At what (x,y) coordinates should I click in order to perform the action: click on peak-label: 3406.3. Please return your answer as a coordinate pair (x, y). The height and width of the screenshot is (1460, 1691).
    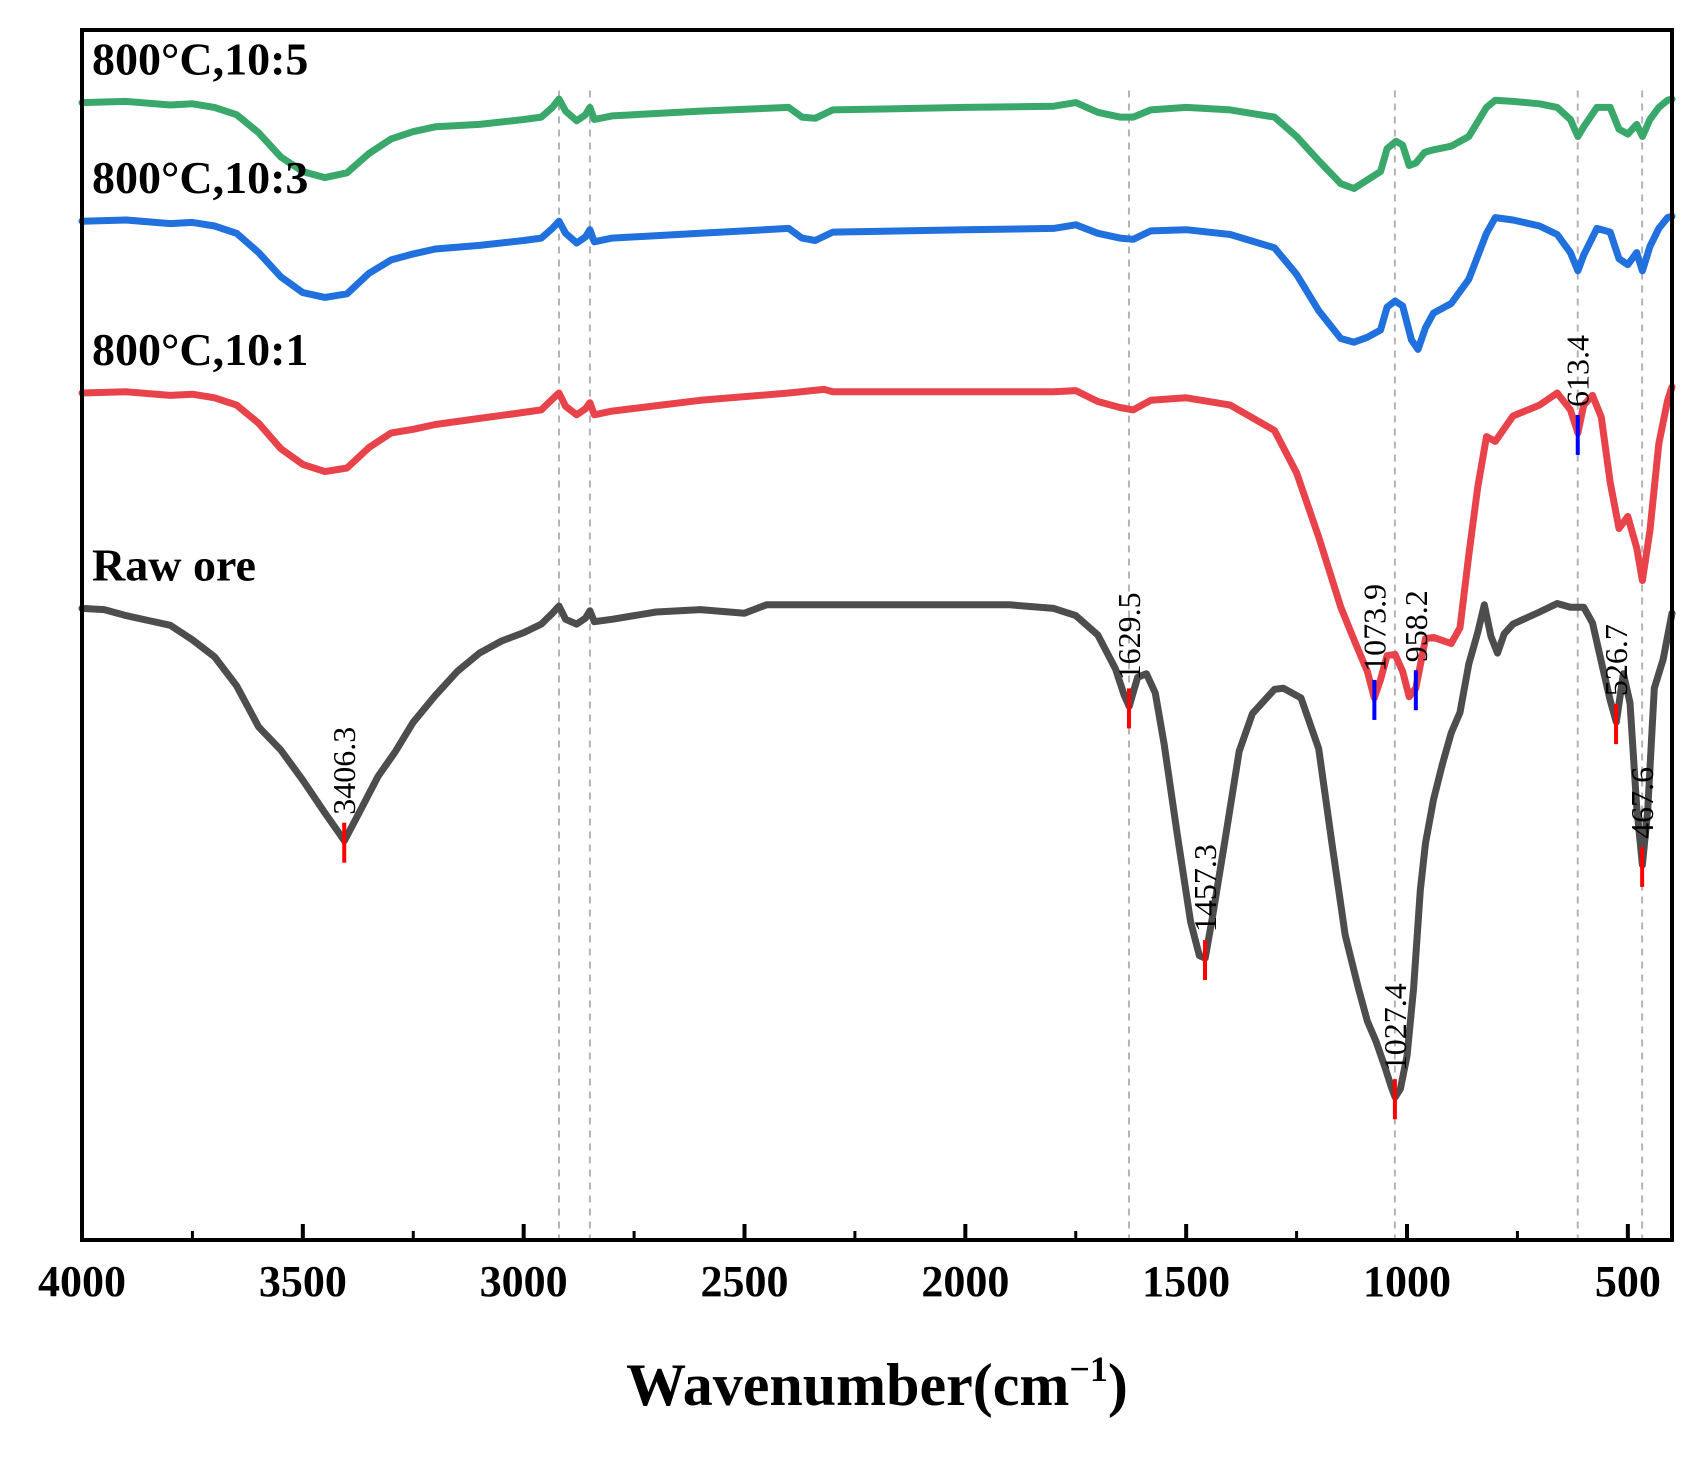
    Looking at the image, I should click on (344, 771).